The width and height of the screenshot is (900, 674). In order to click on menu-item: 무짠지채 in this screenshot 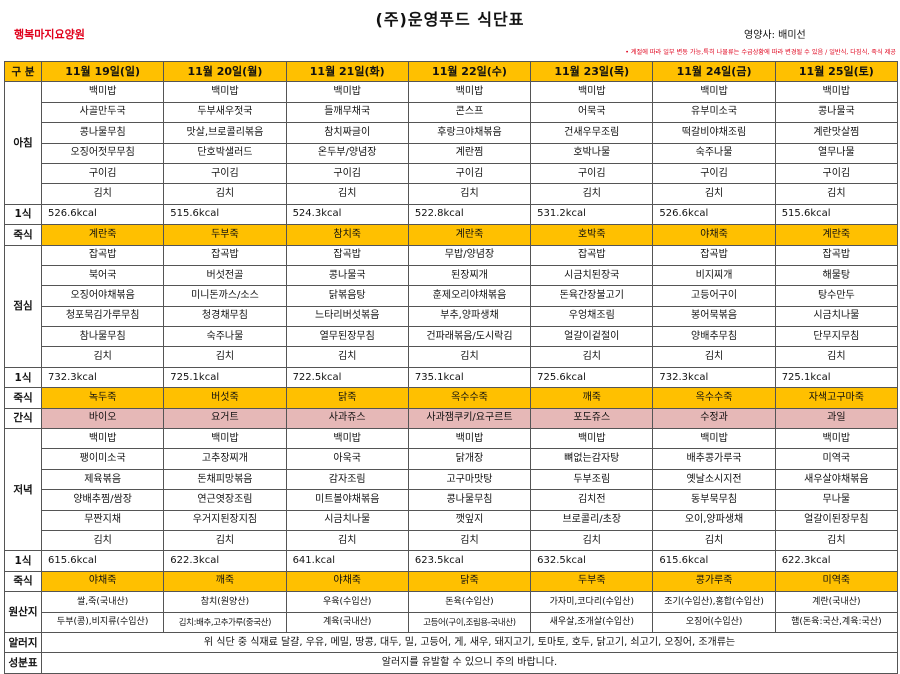, I will do `click(102, 520)`.